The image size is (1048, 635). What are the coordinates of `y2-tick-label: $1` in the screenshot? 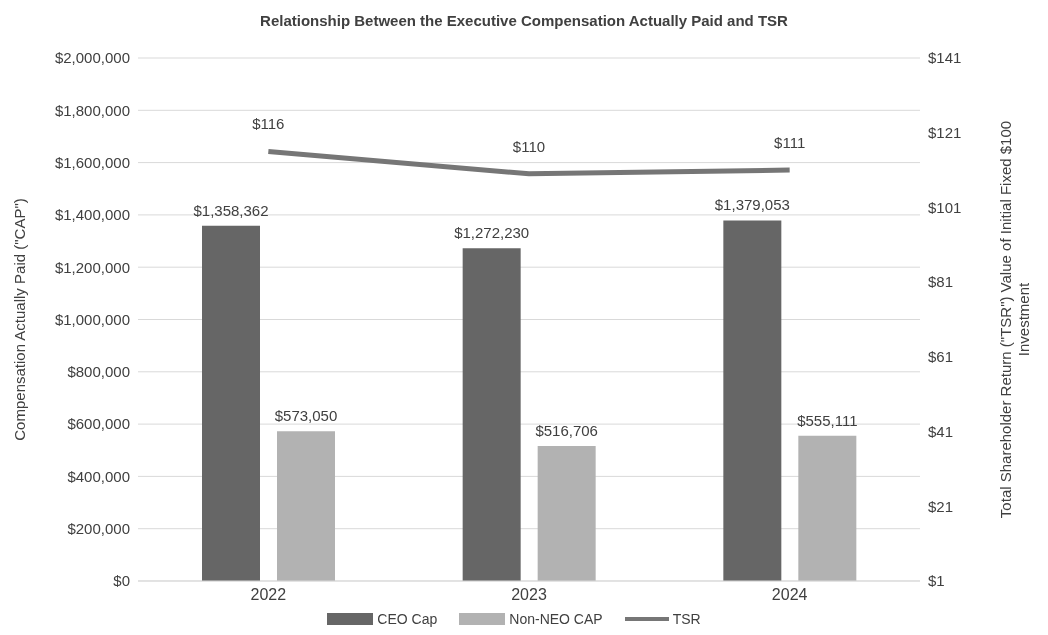 It's located at (936, 581).